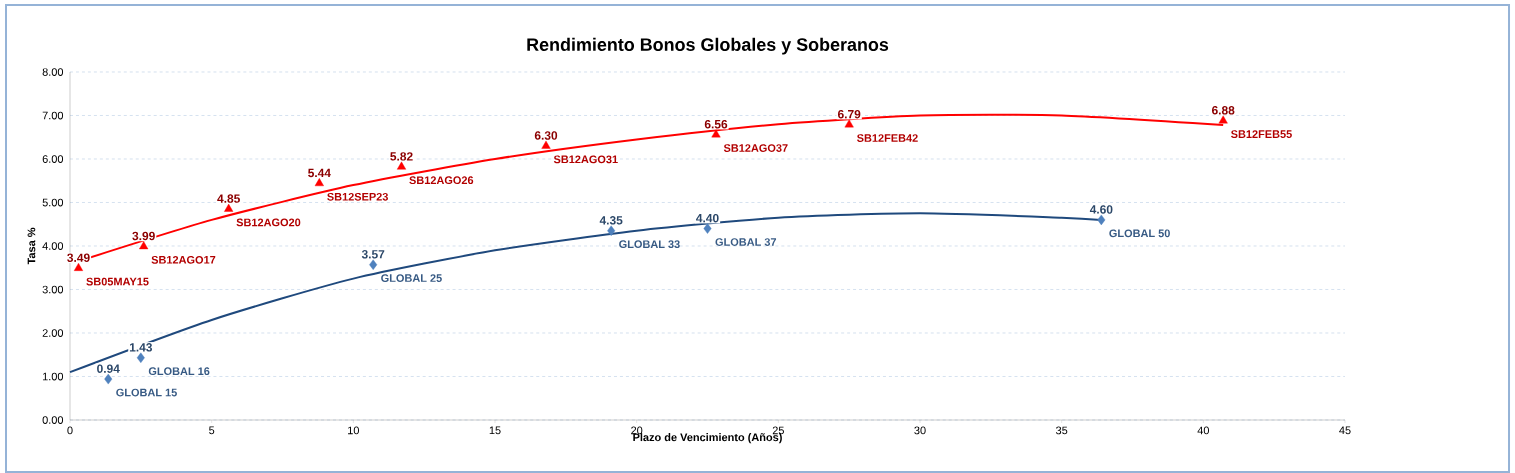 This screenshot has width=1515, height=473. What do you see at coordinates (585, 159) in the screenshot?
I see `annotation: SB12AGO31` at bounding box center [585, 159].